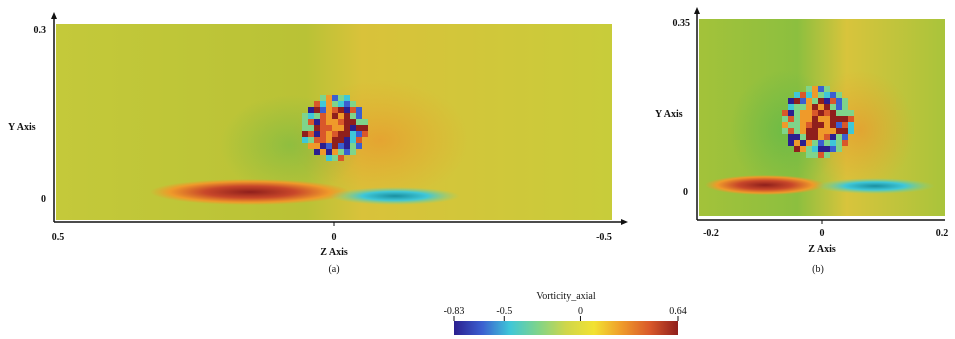 Image resolution: width=955 pixels, height=339 pixels. Describe the element at coordinates (875, 186) in the screenshot. I see `panel-b-blue-wall-band` at that location.